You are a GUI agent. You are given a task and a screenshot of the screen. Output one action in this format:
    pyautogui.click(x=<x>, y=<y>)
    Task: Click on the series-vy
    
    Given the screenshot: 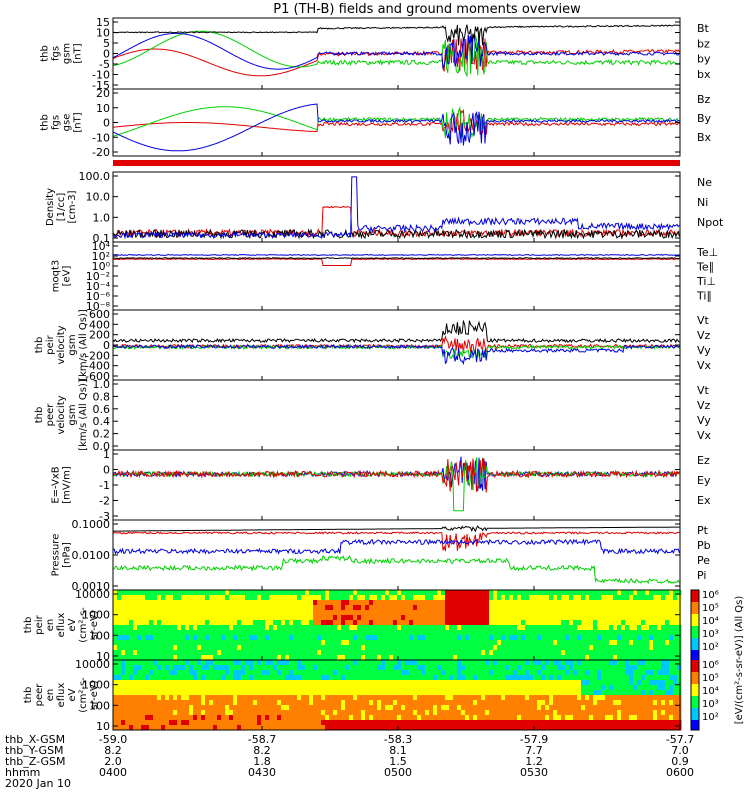 What is the action you would take?
    pyautogui.click(x=396, y=352)
    